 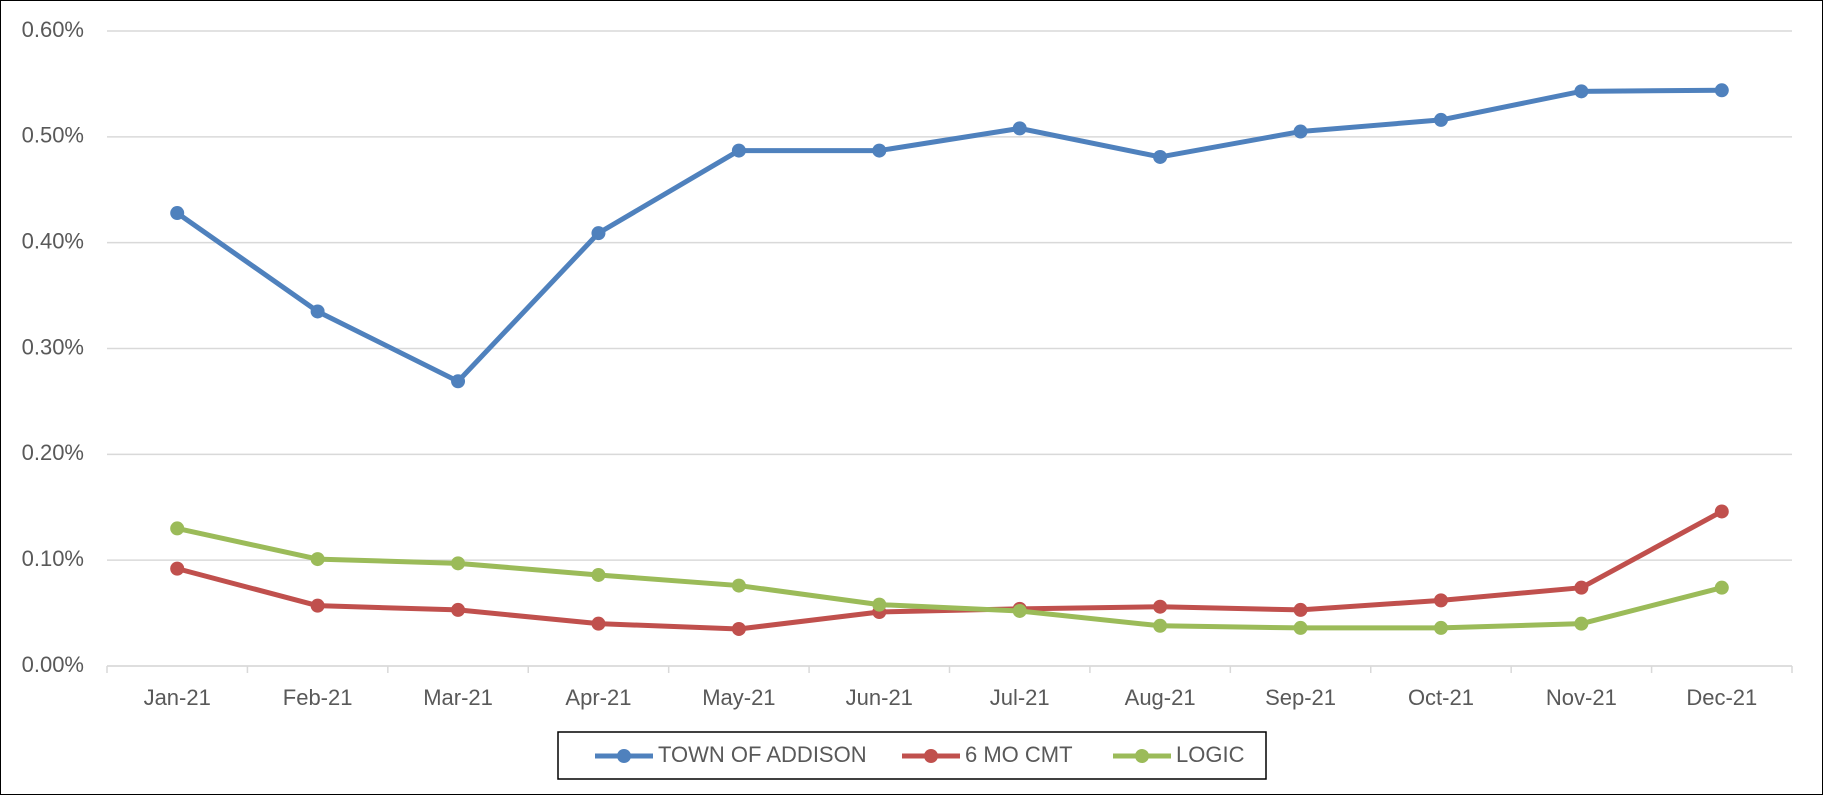 What do you see at coordinates (53, 558) in the screenshot?
I see `y-tick-label: 0.10%` at bounding box center [53, 558].